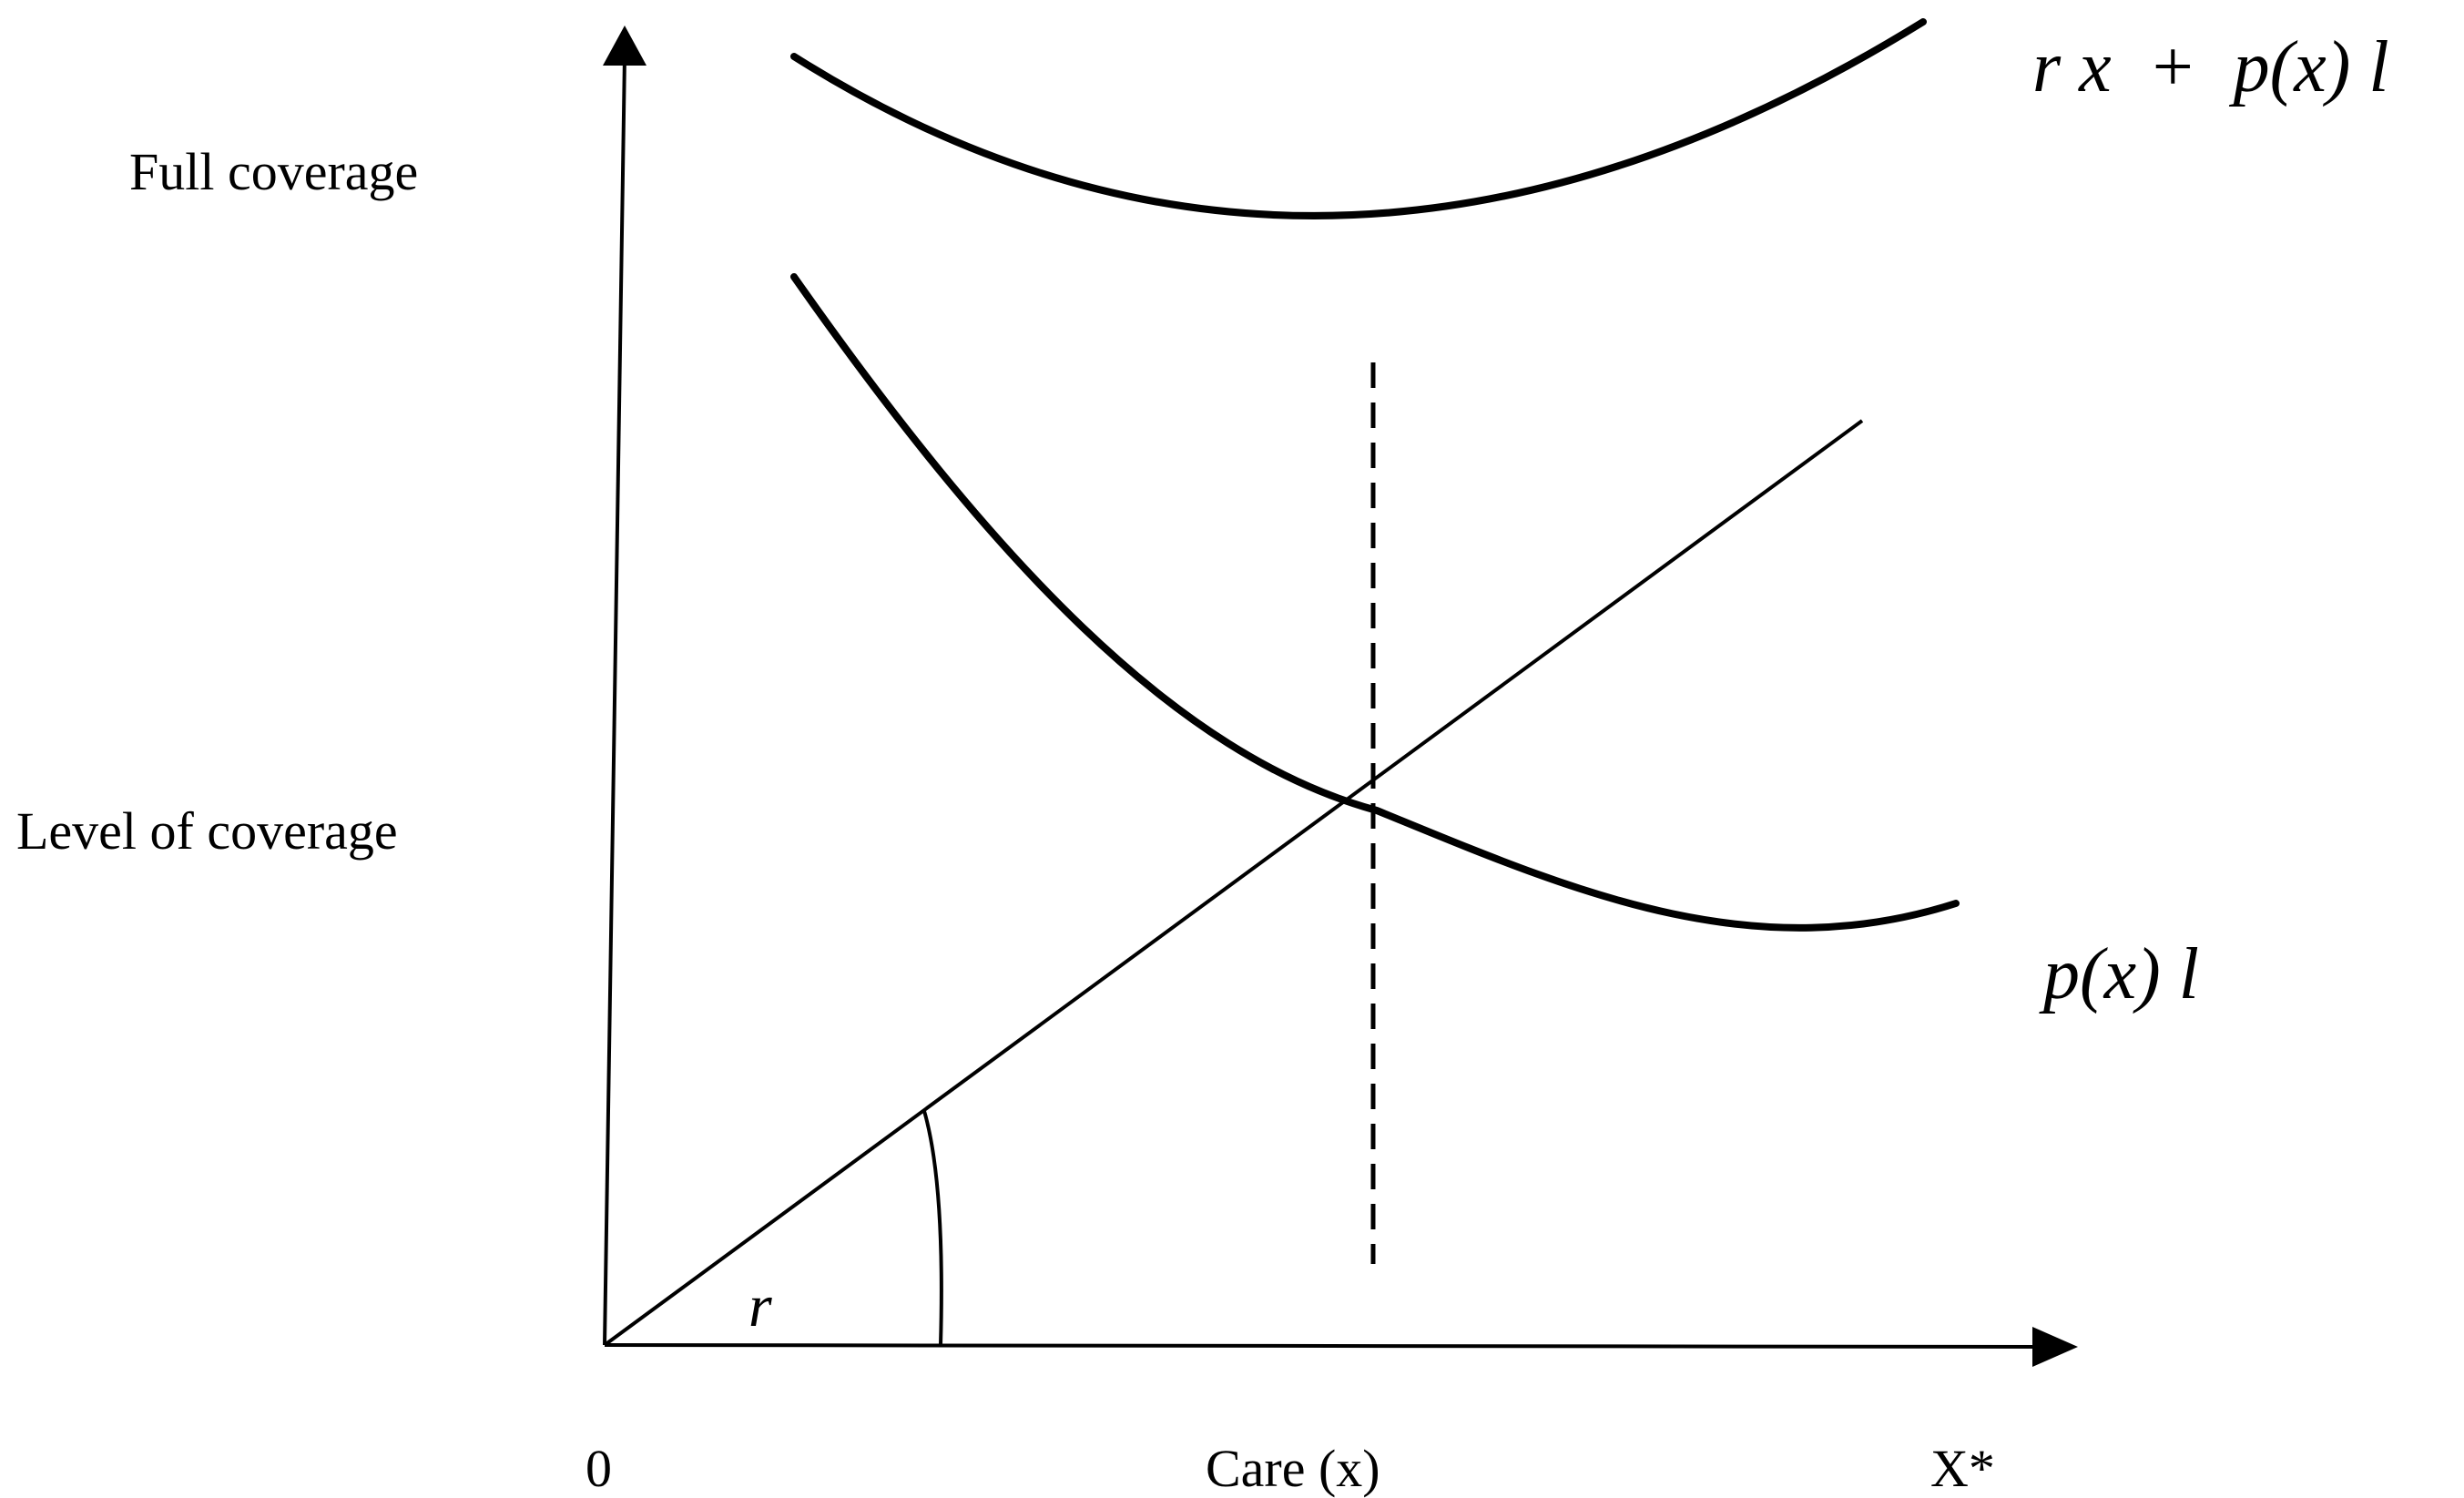 The image size is (2464, 1498). I want to click on expected-loss-curve-label: p(x) l, so click(2119, 974).